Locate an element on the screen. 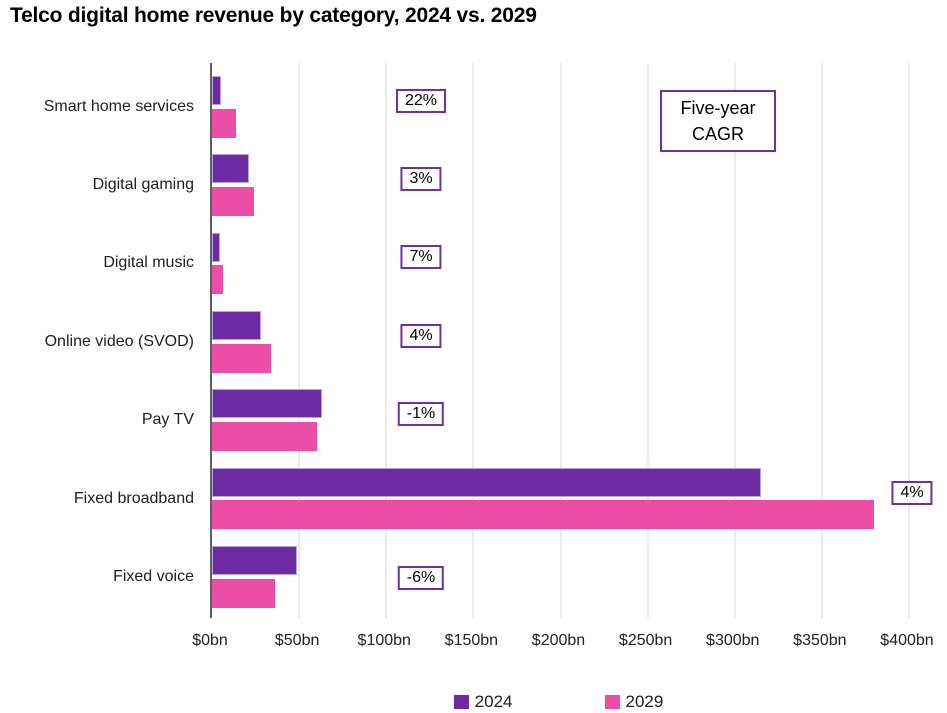 This screenshot has height=713, width=947. cagr-label-pay-tv: -1% is located at coordinates (421, 414).